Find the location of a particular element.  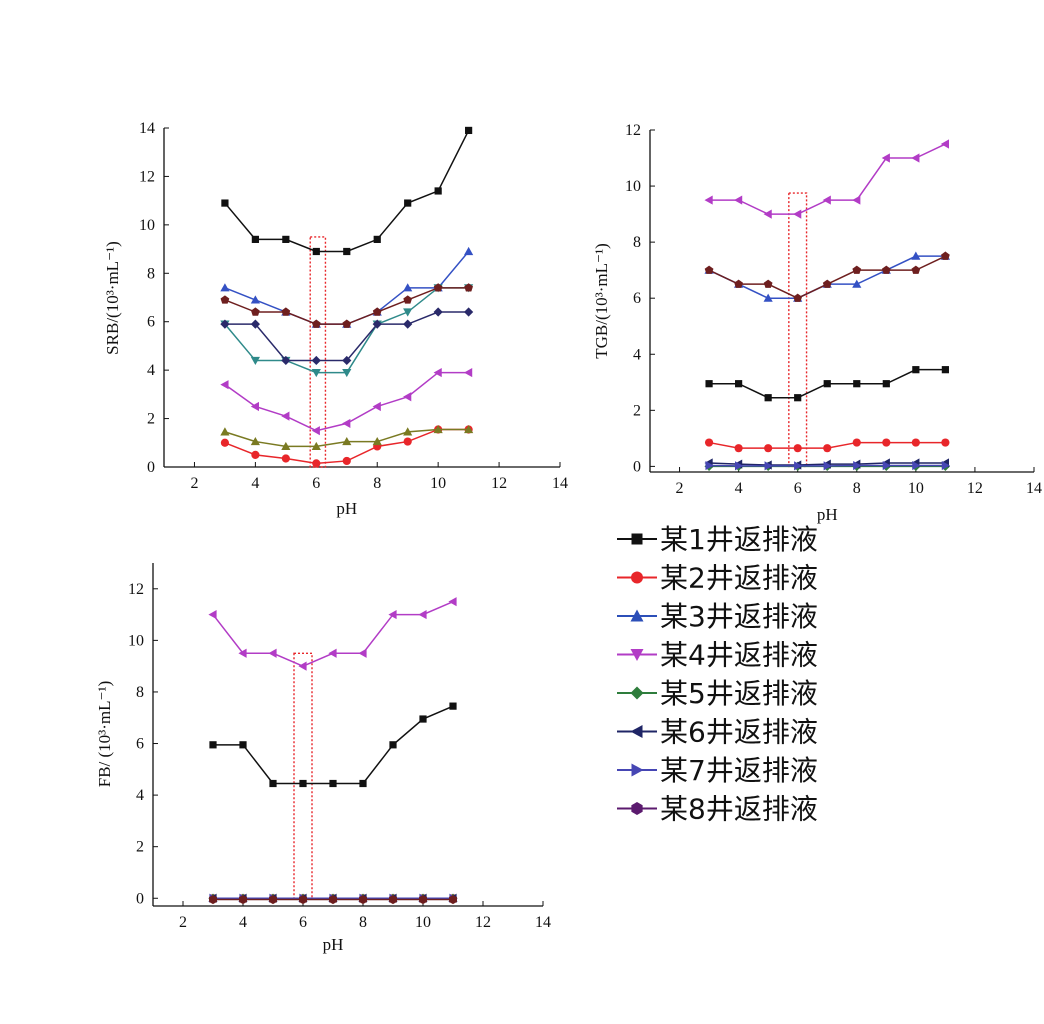

y-axis-label: TGB/(10³·mL⁻¹) is located at coordinates (601, 300).